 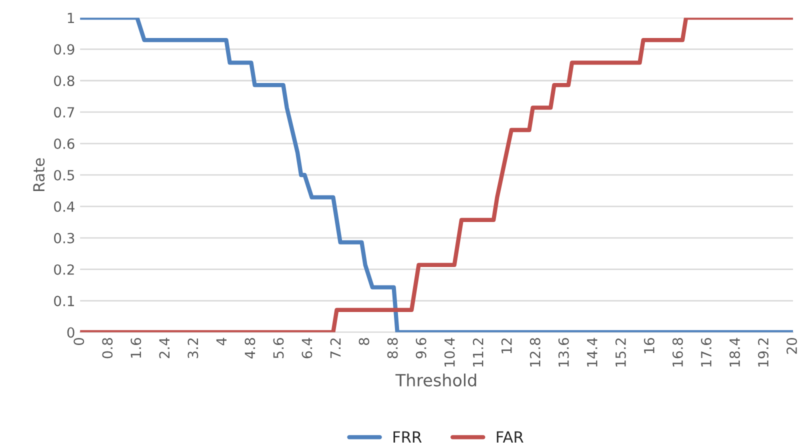 What do you see at coordinates (506, 346) in the screenshot?
I see `x-tick-label: 12` at bounding box center [506, 346].